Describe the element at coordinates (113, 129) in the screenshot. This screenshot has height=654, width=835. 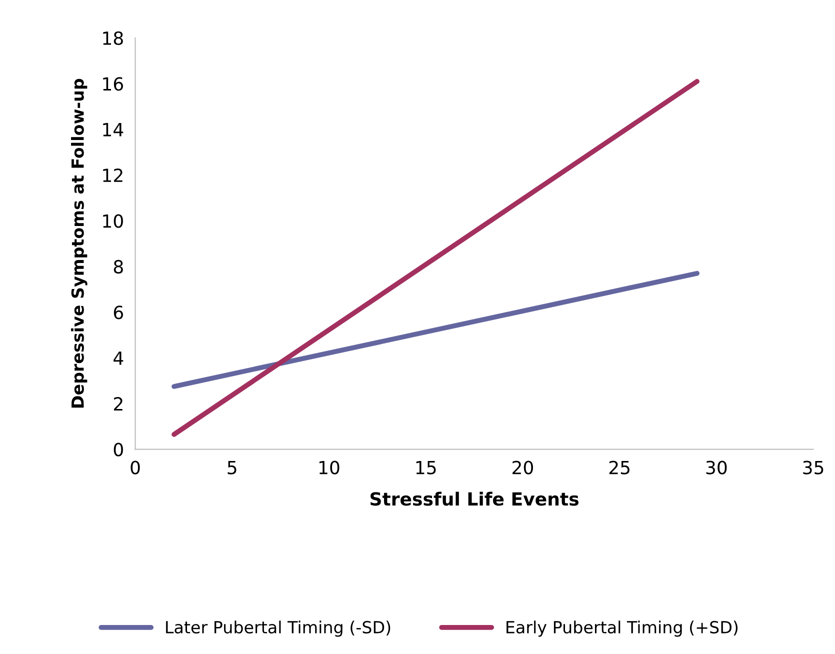
I see `y-tick-label: 14` at that location.